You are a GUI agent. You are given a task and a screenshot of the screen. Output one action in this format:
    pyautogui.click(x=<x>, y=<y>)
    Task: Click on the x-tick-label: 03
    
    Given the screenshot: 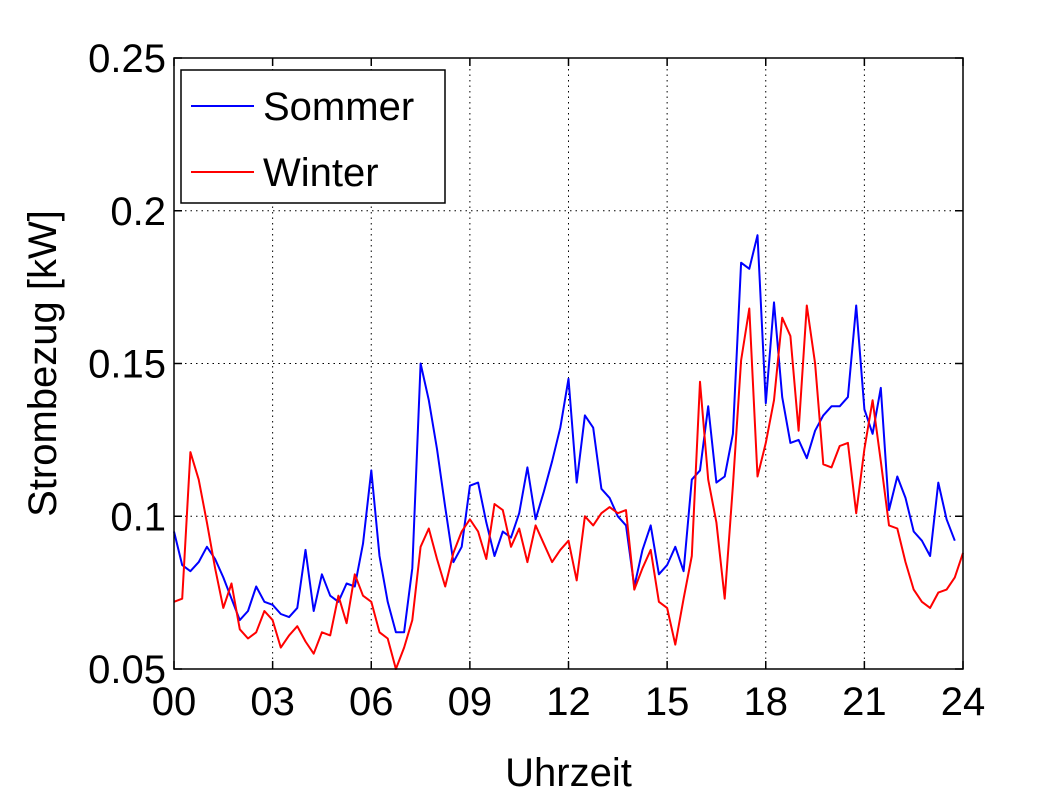 What is the action you would take?
    pyautogui.click(x=272, y=702)
    